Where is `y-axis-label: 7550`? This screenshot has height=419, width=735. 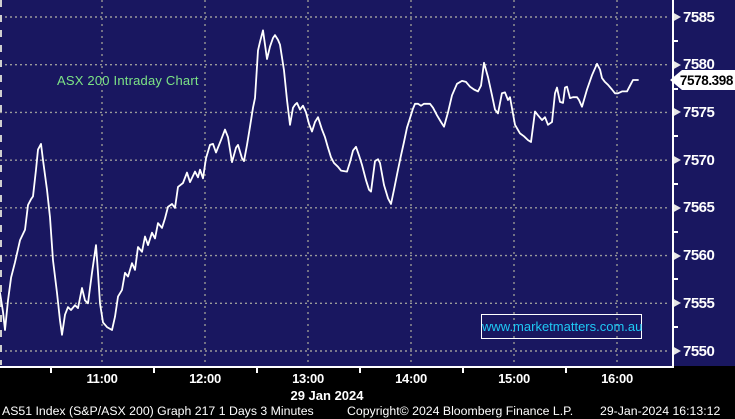
y-axis-label: 7550 is located at coordinates (699, 351).